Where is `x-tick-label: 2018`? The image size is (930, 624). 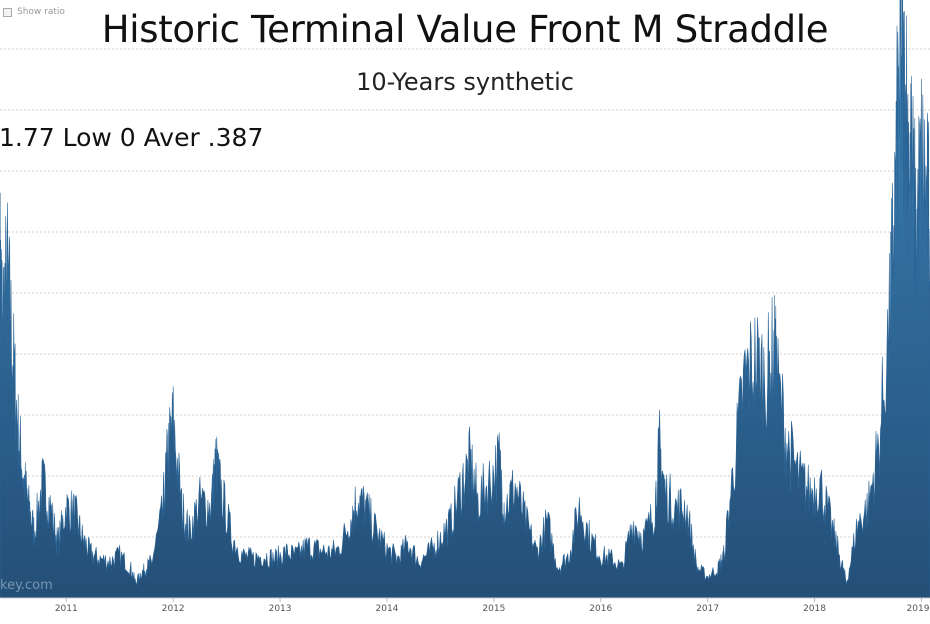
x-tick-label: 2018 is located at coordinates (814, 609).